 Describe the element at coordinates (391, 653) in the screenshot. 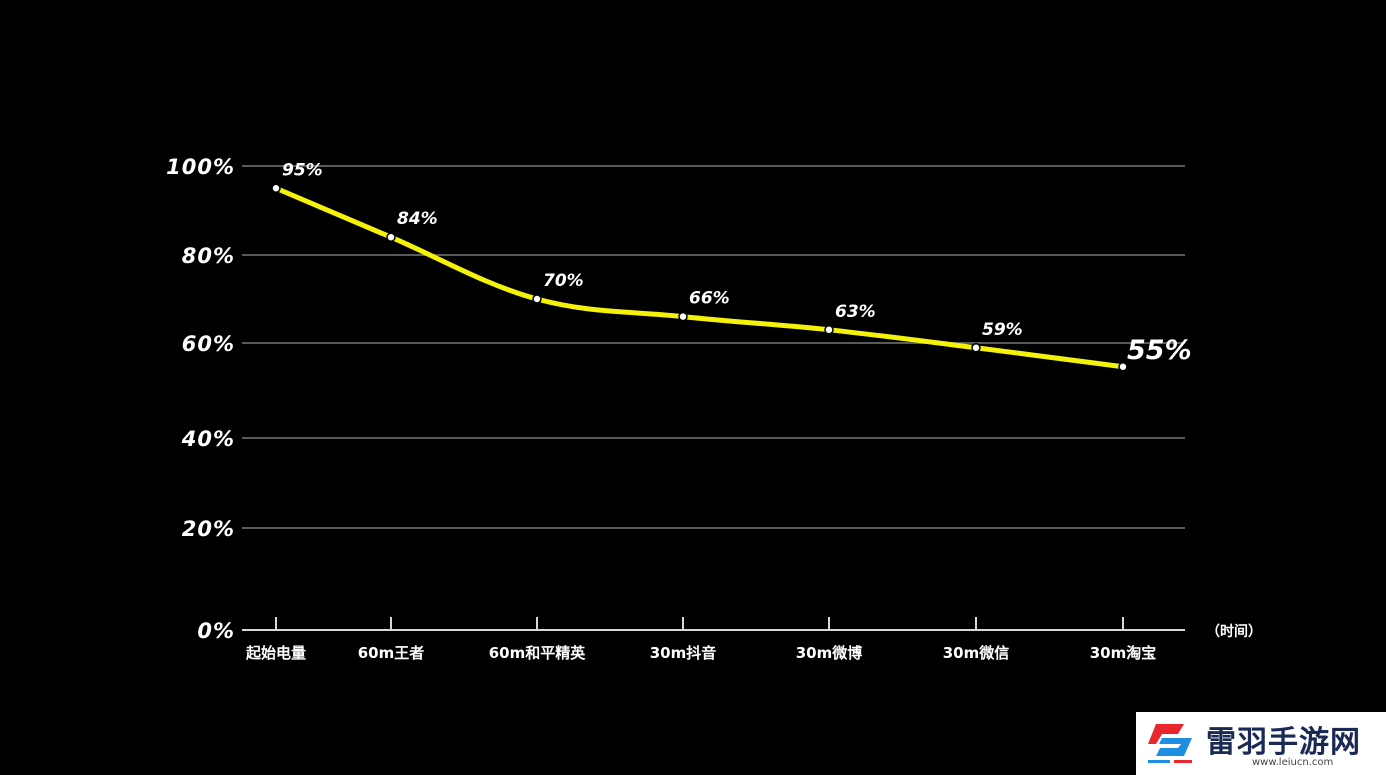

I see `x-tick-label: 60m王者` at that location.